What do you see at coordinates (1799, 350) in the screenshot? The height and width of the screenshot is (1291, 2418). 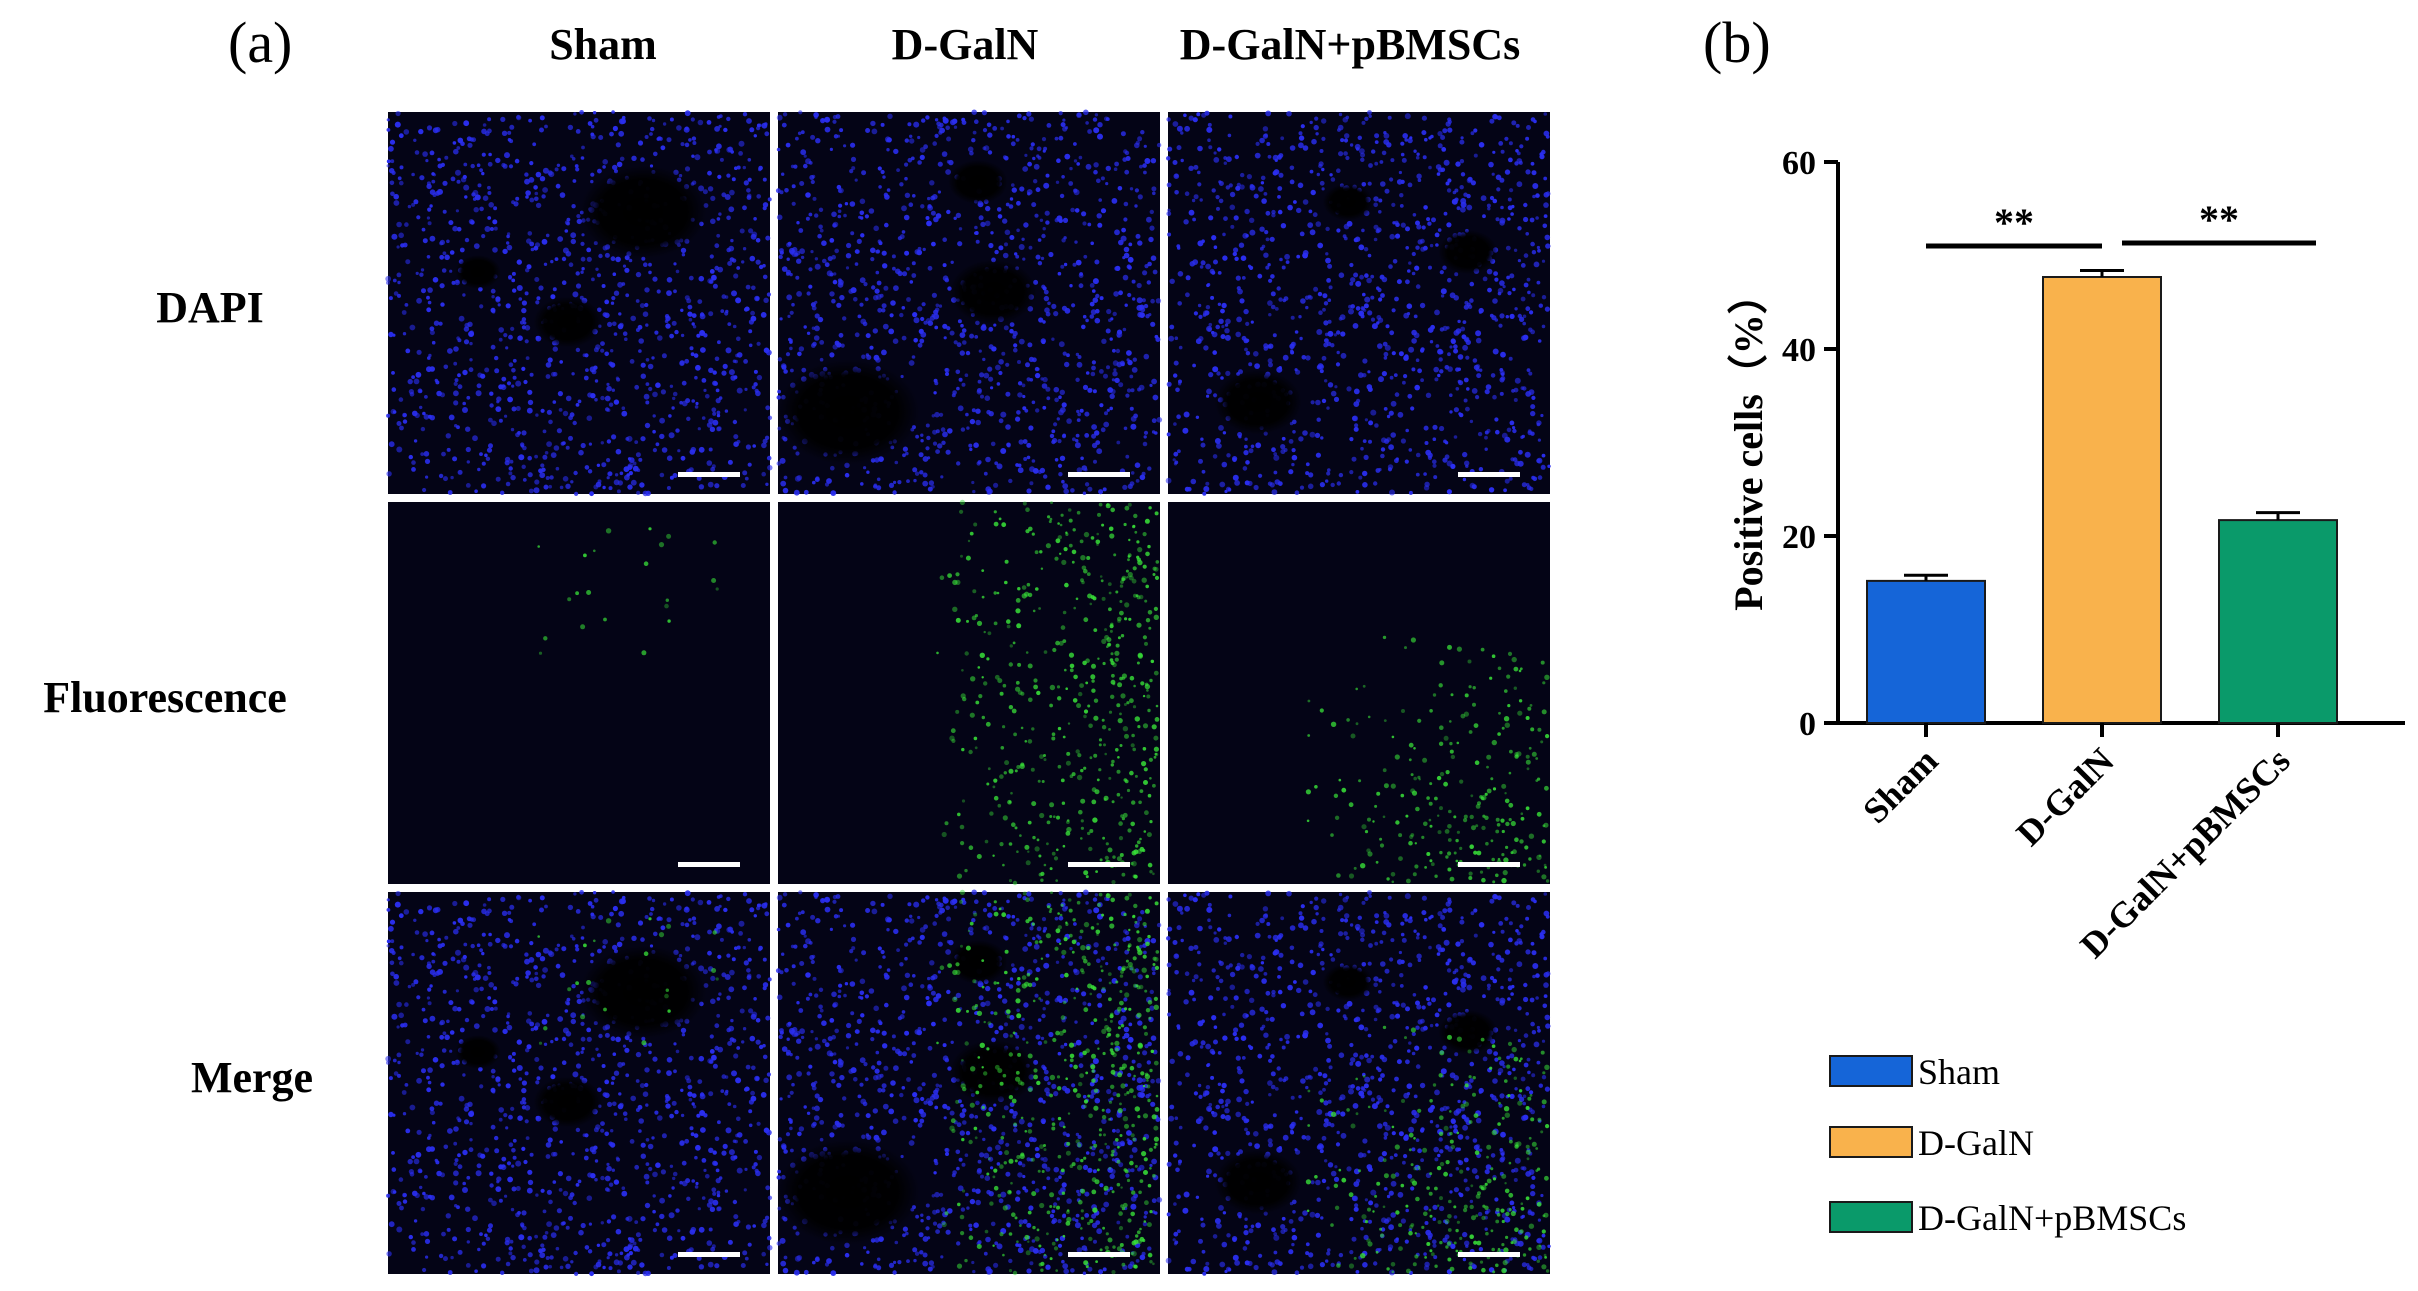 I see `y-tick-label: 40` at bounding box center [1799, 350].